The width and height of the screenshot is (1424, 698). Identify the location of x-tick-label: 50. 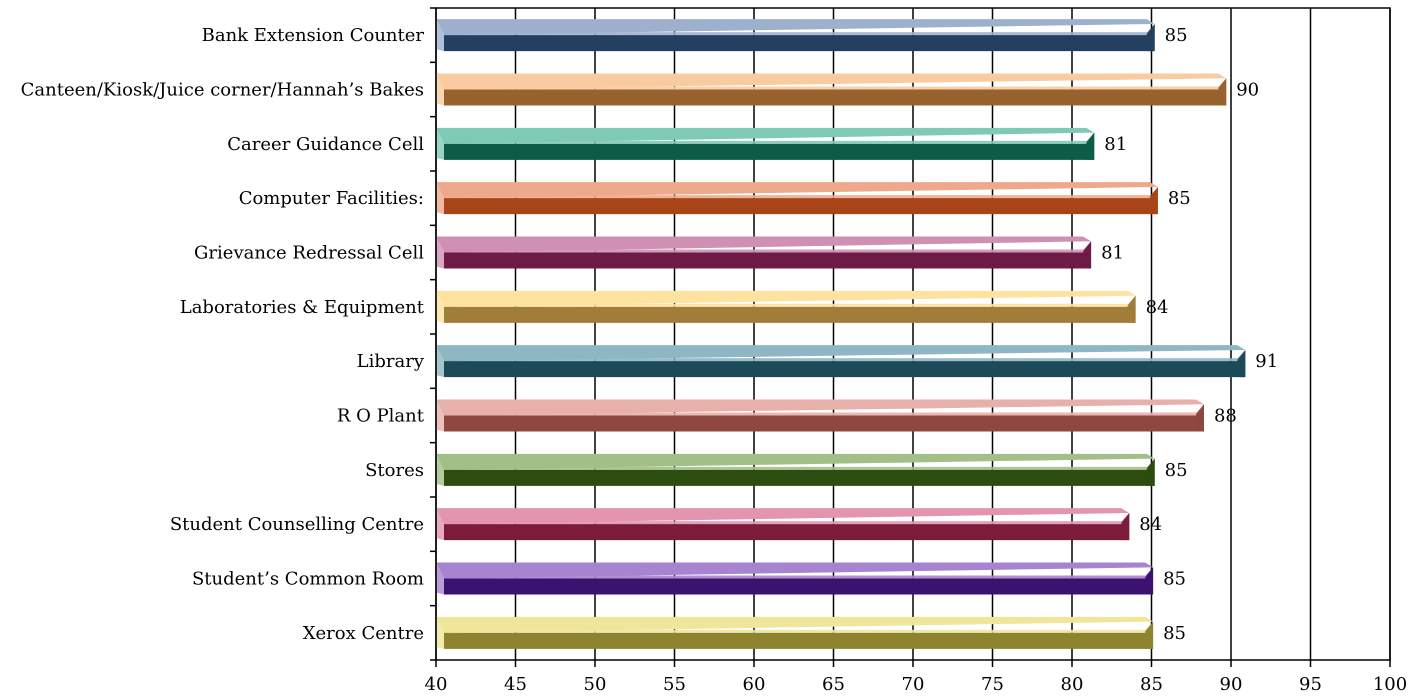
(595, 684).